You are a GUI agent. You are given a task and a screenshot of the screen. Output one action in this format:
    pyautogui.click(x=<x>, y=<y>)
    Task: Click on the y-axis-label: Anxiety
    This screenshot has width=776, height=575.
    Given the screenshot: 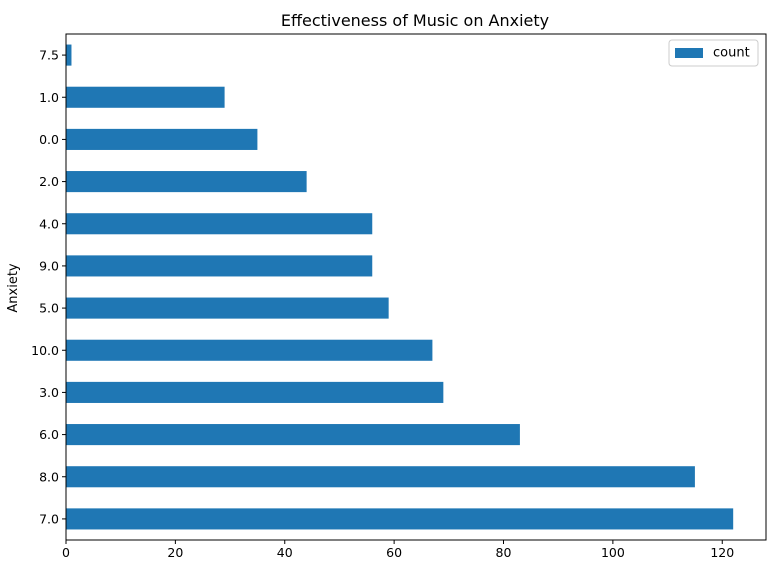 What is the action you would take?
    pyautogui.click(x=13, y=288)
    